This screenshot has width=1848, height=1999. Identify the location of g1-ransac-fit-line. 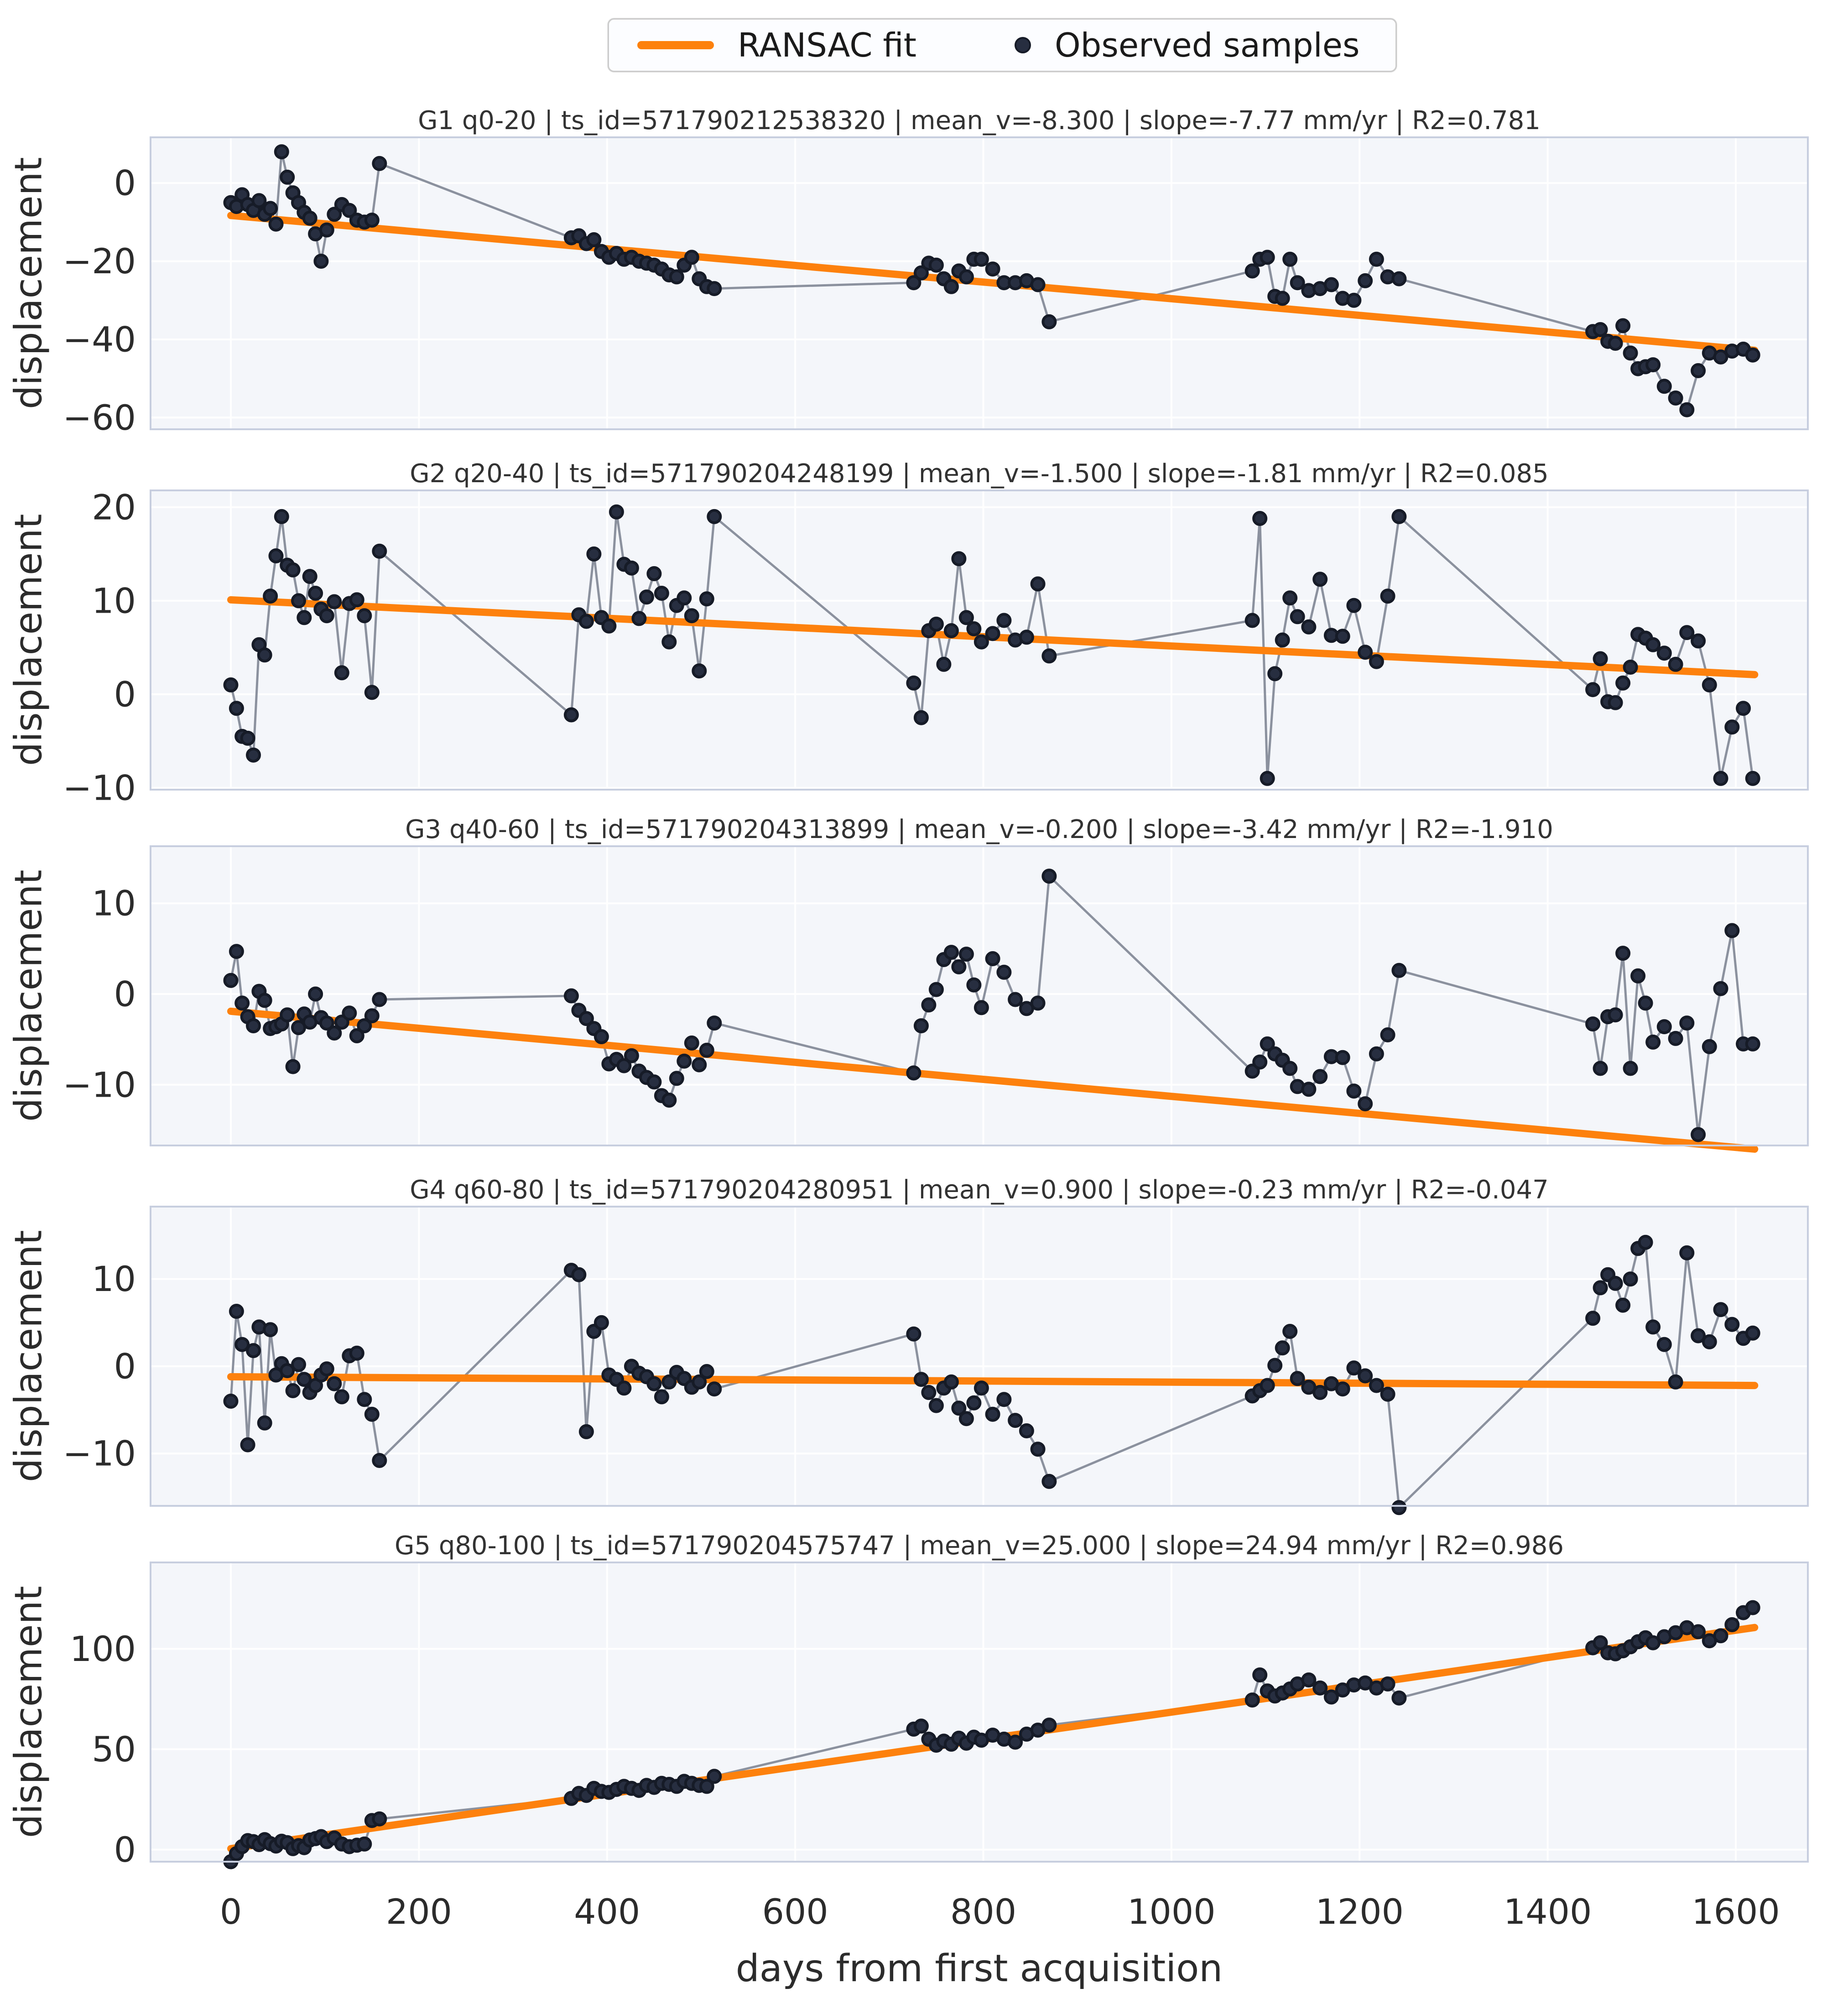
(993, 283).